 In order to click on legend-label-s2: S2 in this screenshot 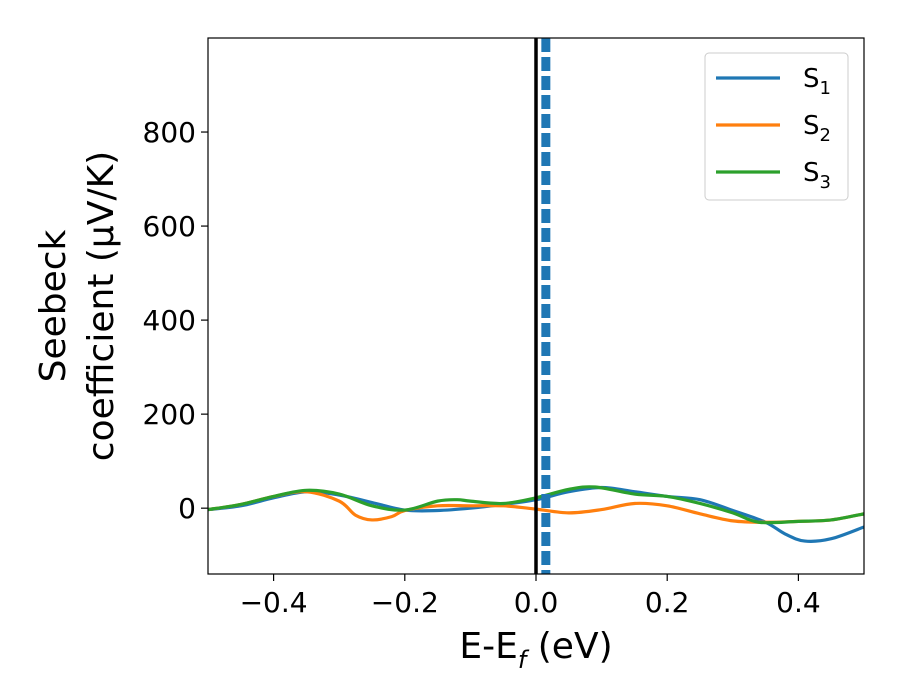, I will do `click(817, 128)`.